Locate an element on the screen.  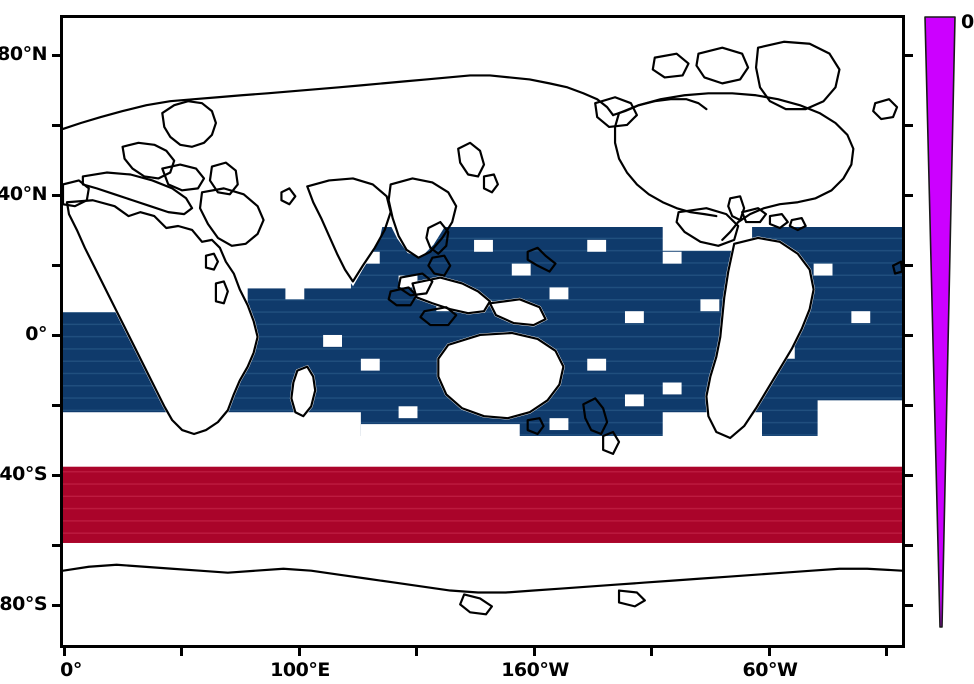
tick-y-80N is located at coordinates (57, 55).